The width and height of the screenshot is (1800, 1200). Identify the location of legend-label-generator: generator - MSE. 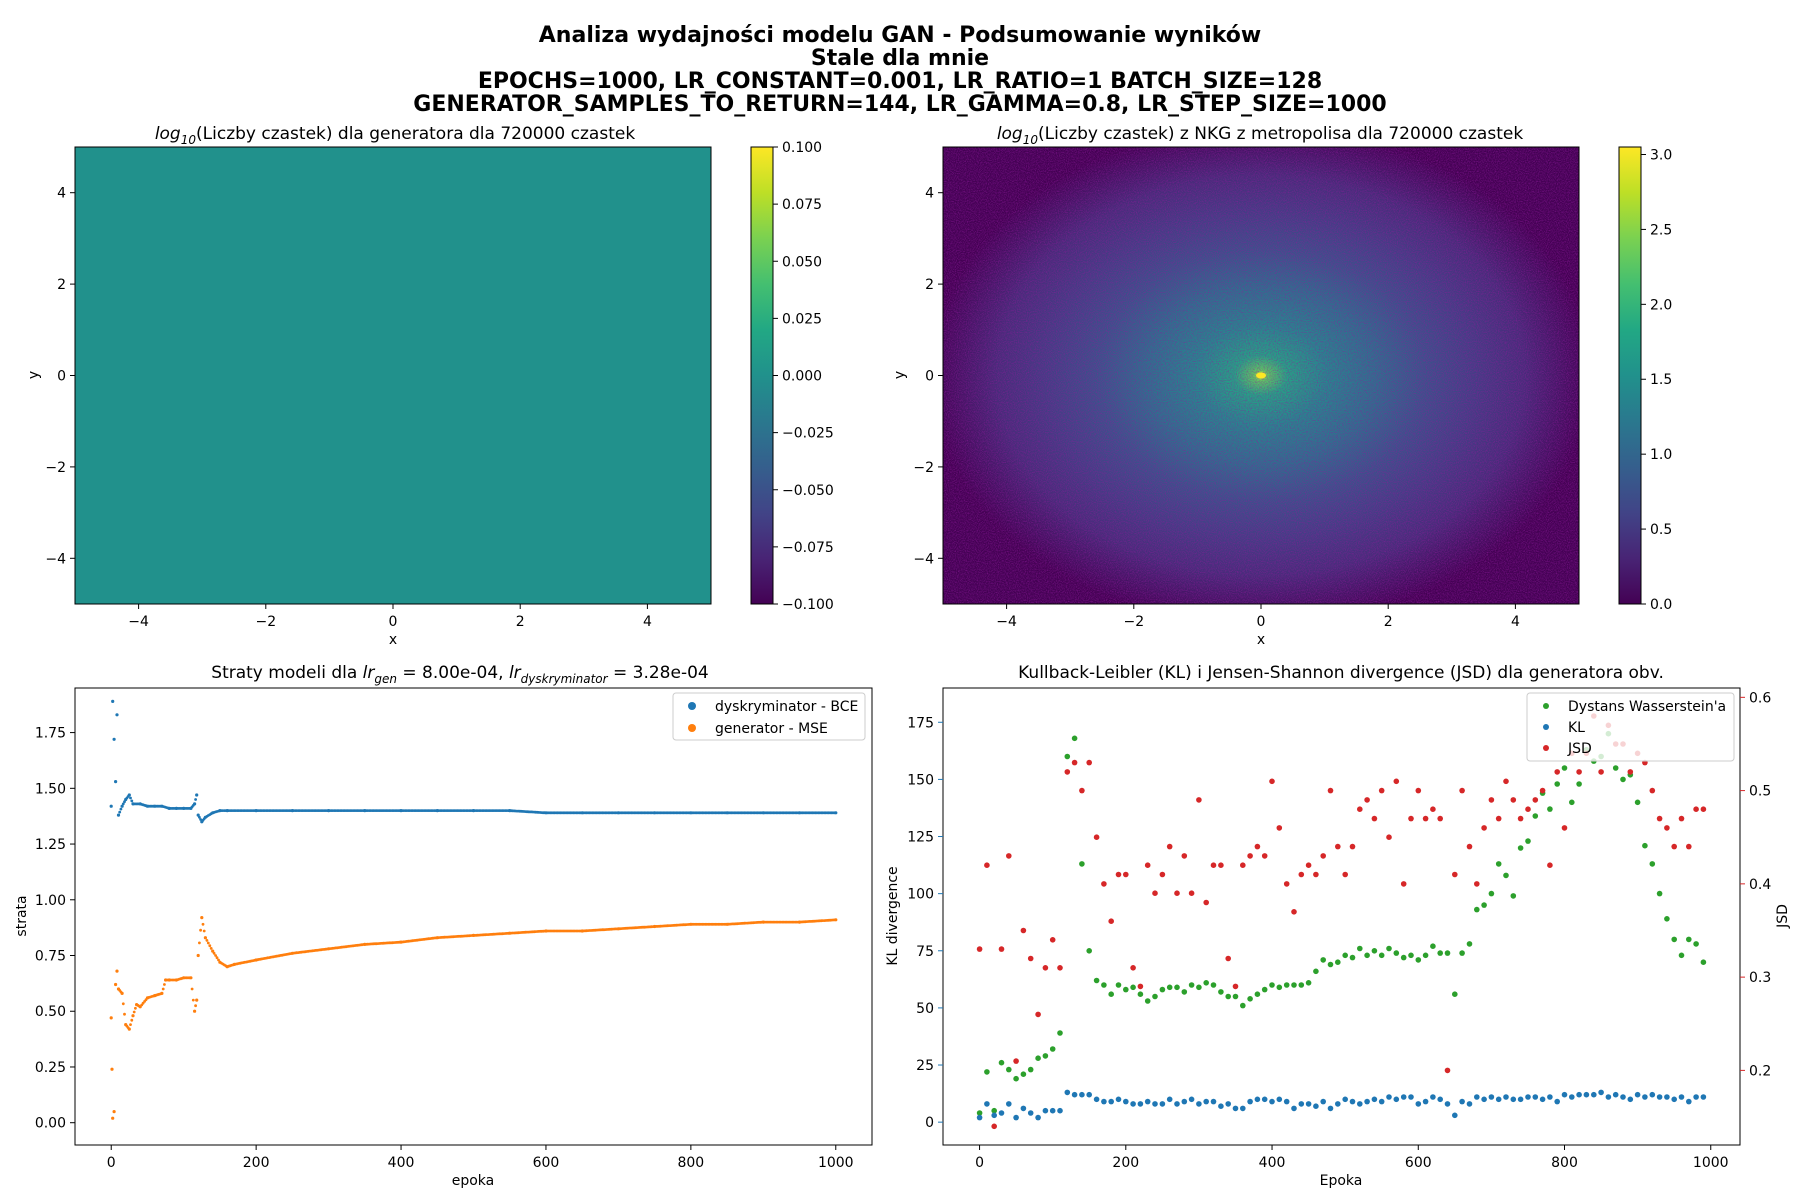
(771, 729).